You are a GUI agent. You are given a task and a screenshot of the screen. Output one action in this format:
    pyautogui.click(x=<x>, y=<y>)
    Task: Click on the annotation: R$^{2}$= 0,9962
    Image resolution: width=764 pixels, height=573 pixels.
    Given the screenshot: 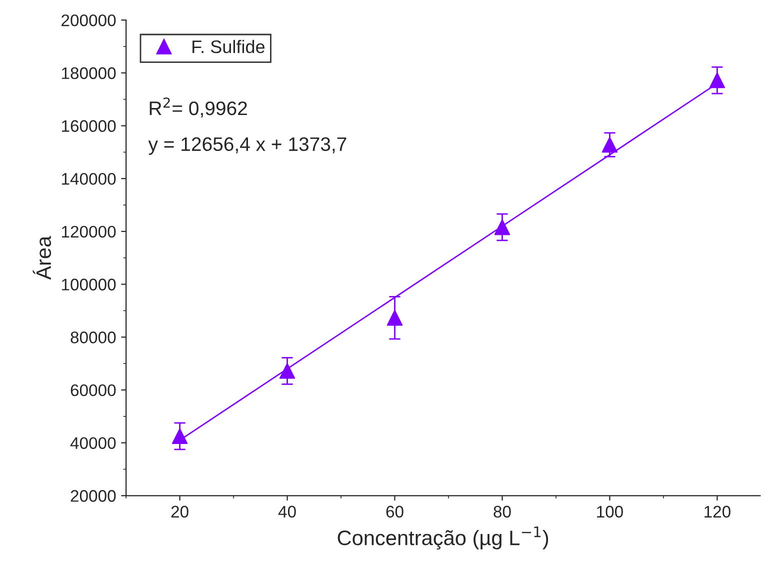 What is the action you would take?
    pyautogui.click(x=198, y=107)
    